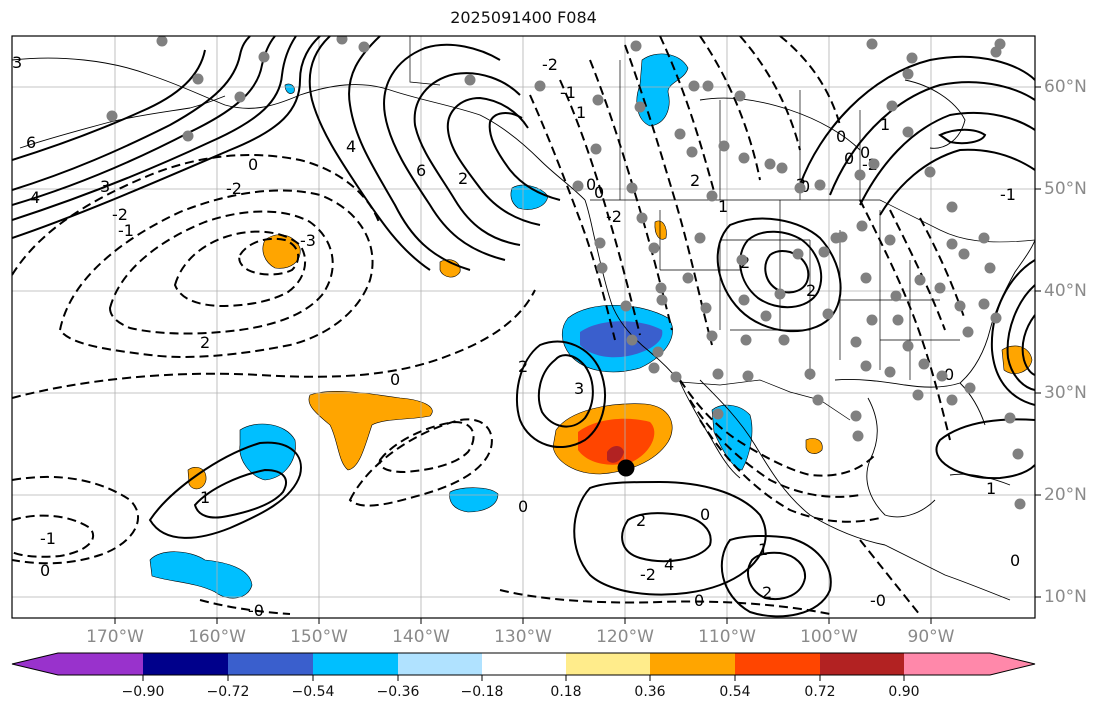 The height and width of the screenshot is (712, 1105). What do you see at coordinates (904, 692) in the screenshot?
I see `colorbar-tick-label: 0.90` at bounding box center [904, 692].